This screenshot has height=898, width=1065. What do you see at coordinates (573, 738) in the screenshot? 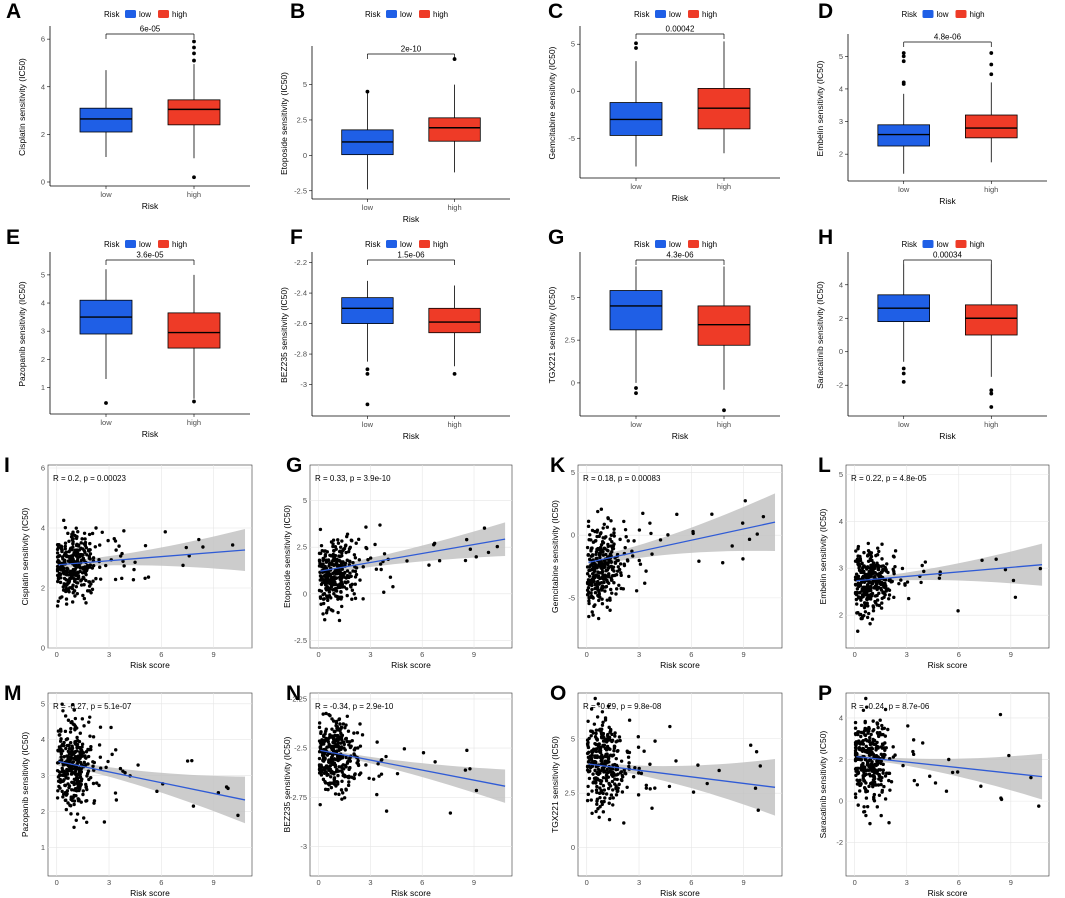
I see `y-tick-label: 5` at bounding box center [573, 738].